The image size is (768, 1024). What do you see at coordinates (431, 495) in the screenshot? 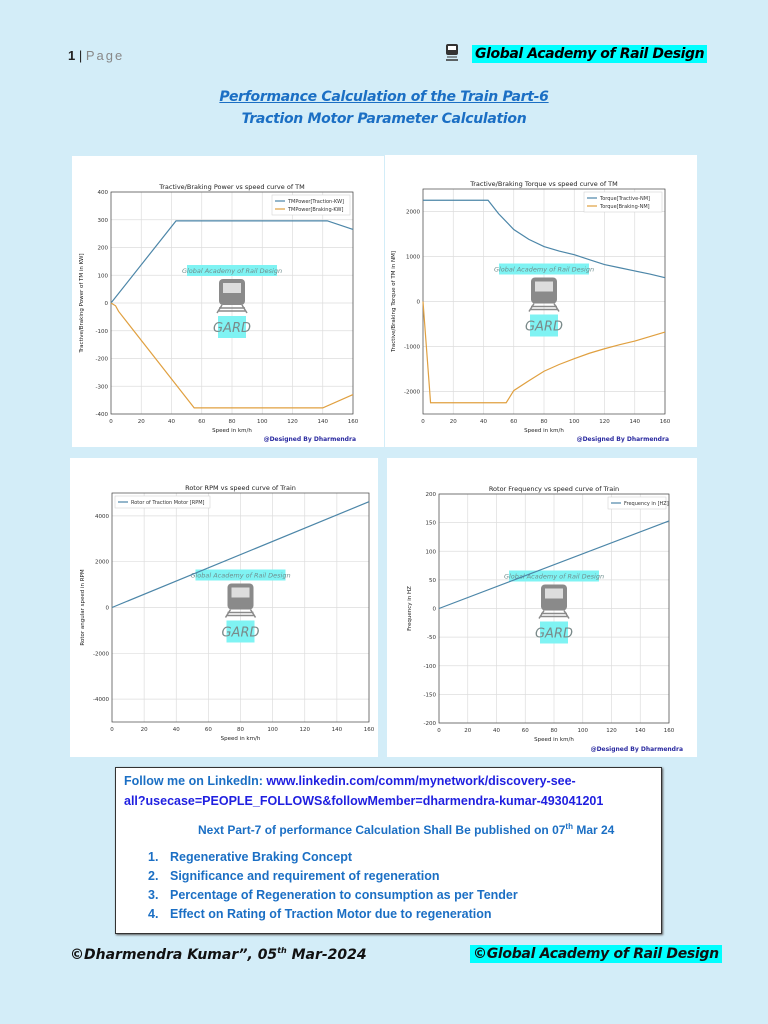
I see `y-tick-label: 200` at bounding box center [431, 495].